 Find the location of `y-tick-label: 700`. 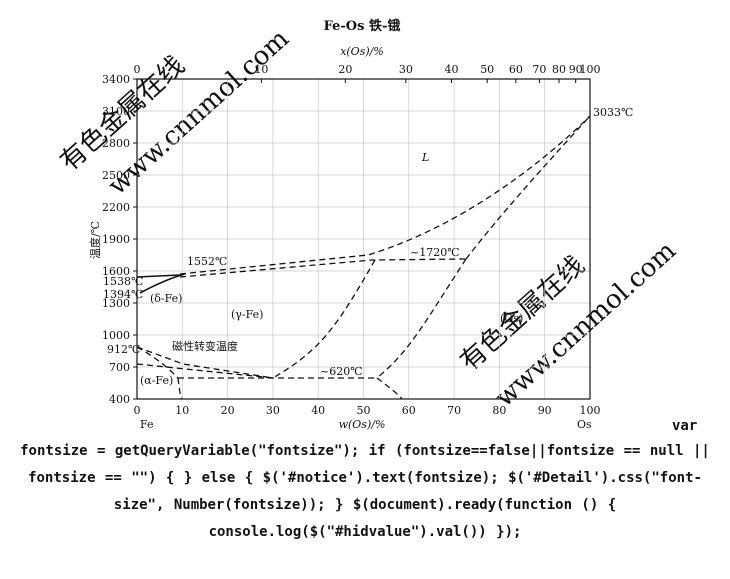

y-tick-label: 700 is located at coordinates (119, 367).